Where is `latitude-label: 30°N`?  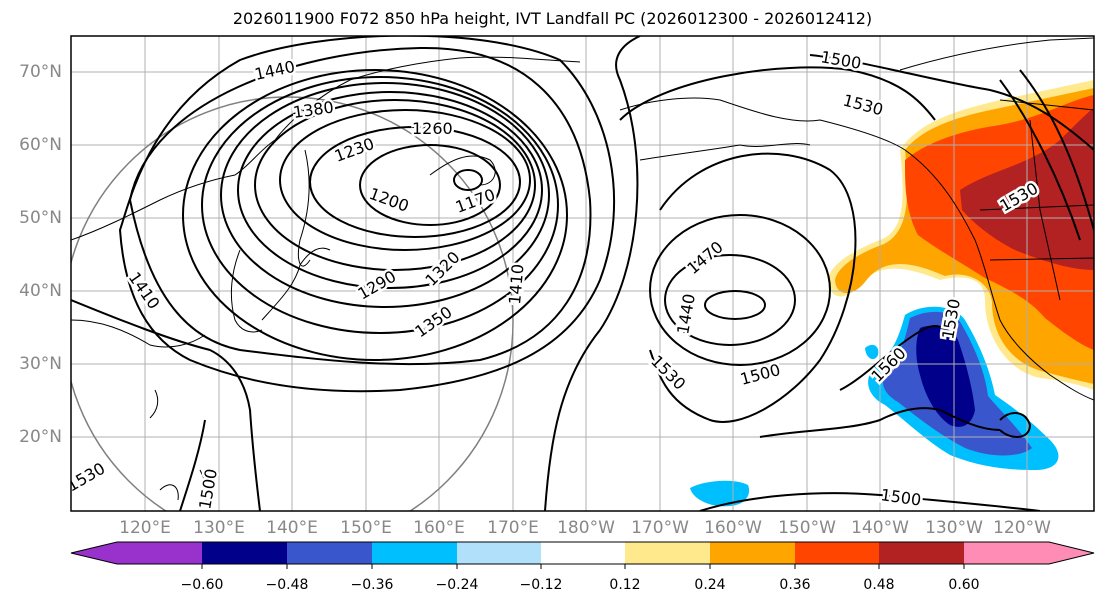
latitude-label: 30°N is located at coordinates (40, 364).